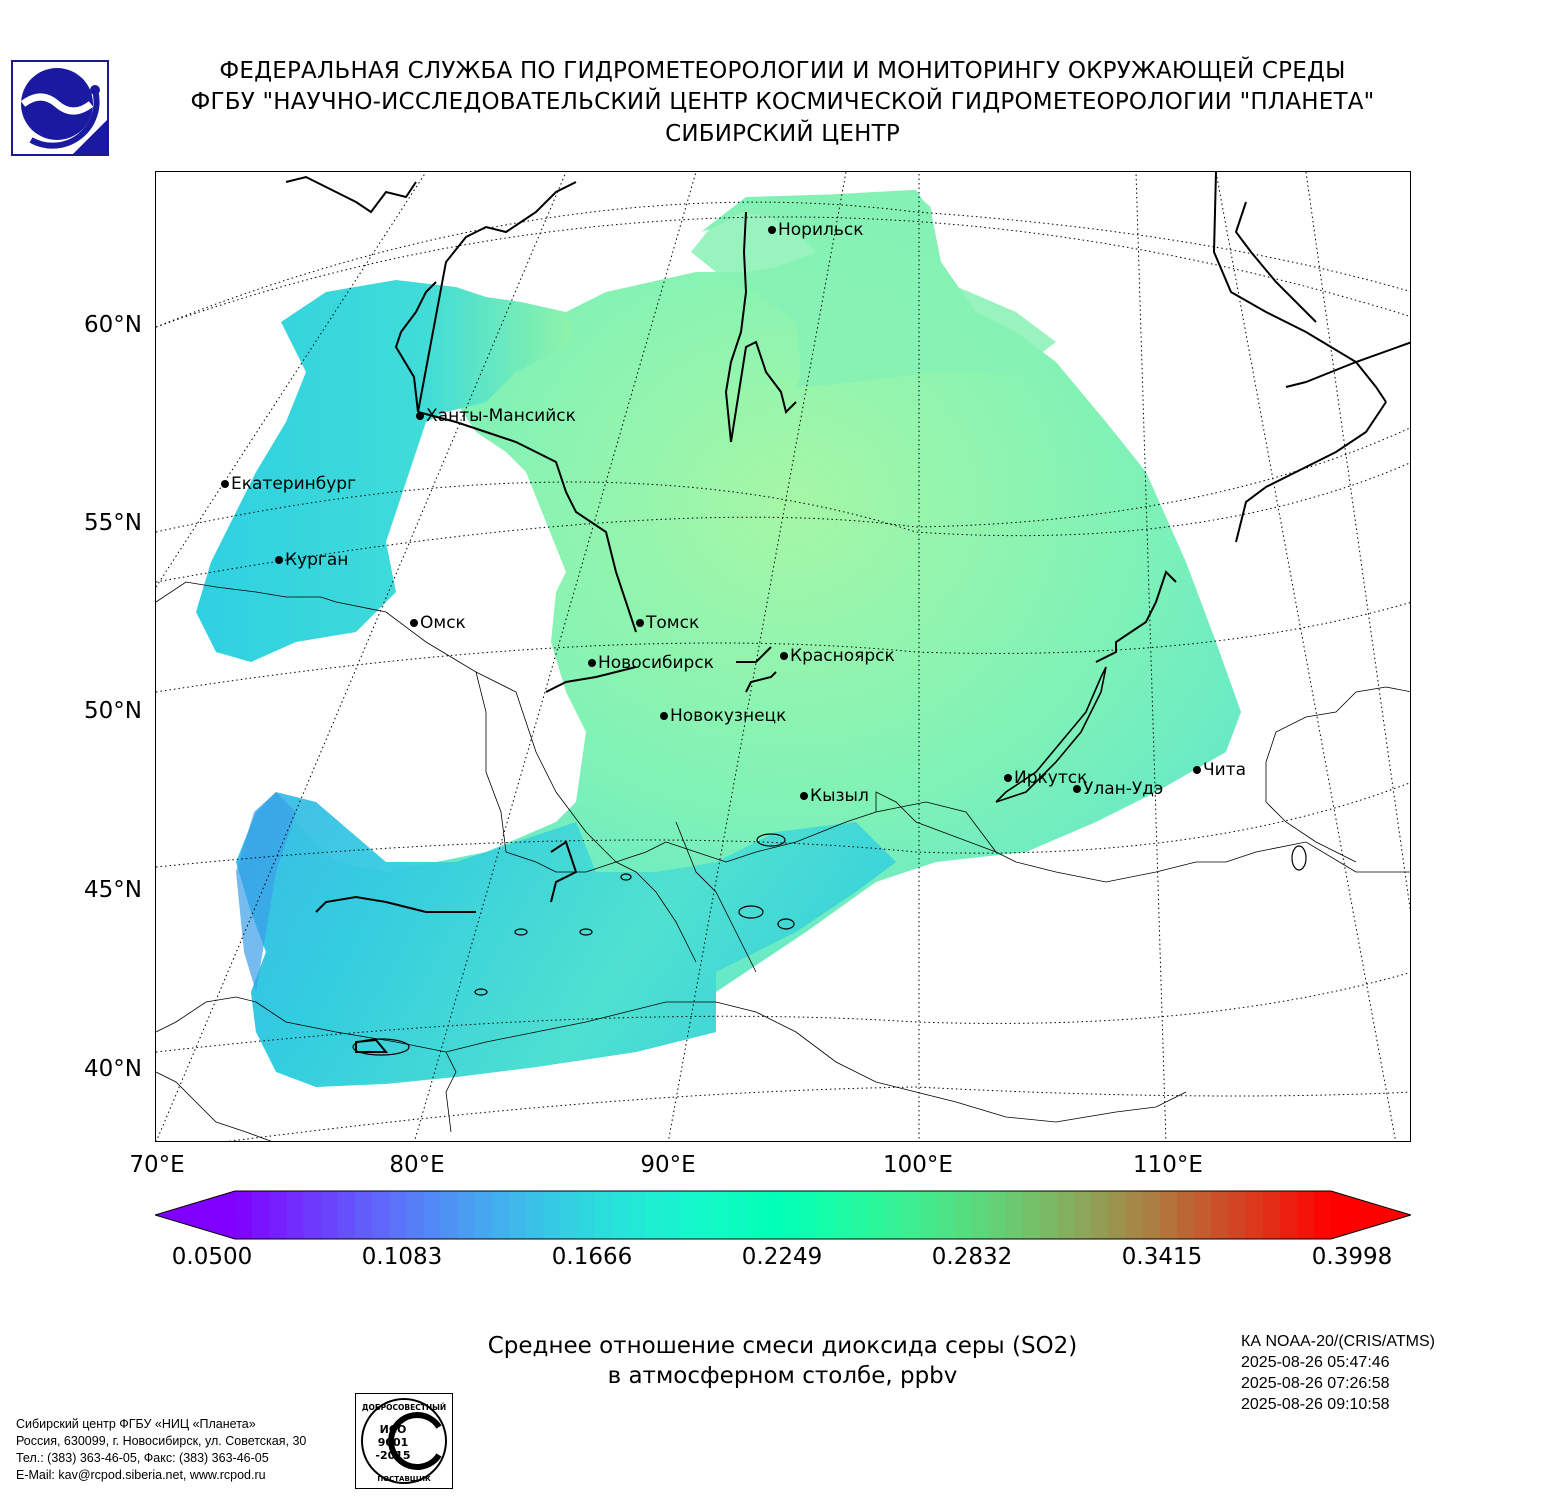  Describe the element at coordinates (113, 523) in the screenshot. I see `lat-label: 55°N` at that location.